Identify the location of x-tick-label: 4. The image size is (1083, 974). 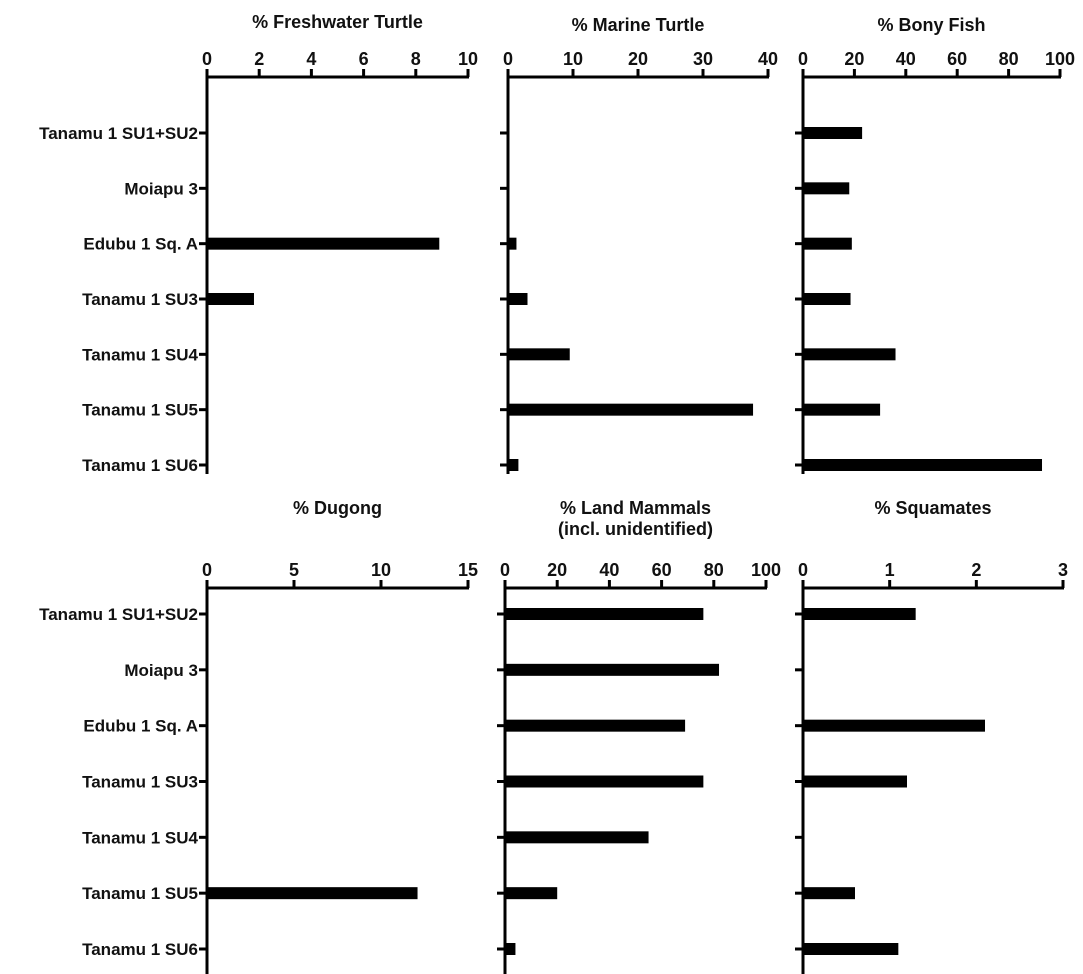
(311, 59).